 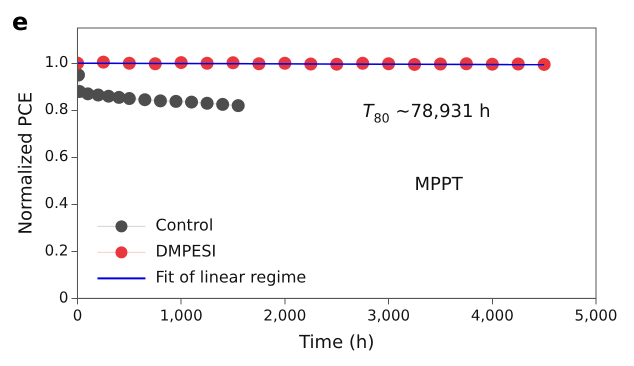 I want to click on y-tick-label: 0.8, so click(x=56, y=109).